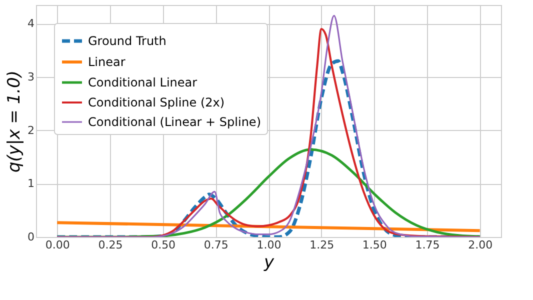  Describe the element at coordinates (268, 262) in the screenshot. I see `x-axis-title: y` at that location.